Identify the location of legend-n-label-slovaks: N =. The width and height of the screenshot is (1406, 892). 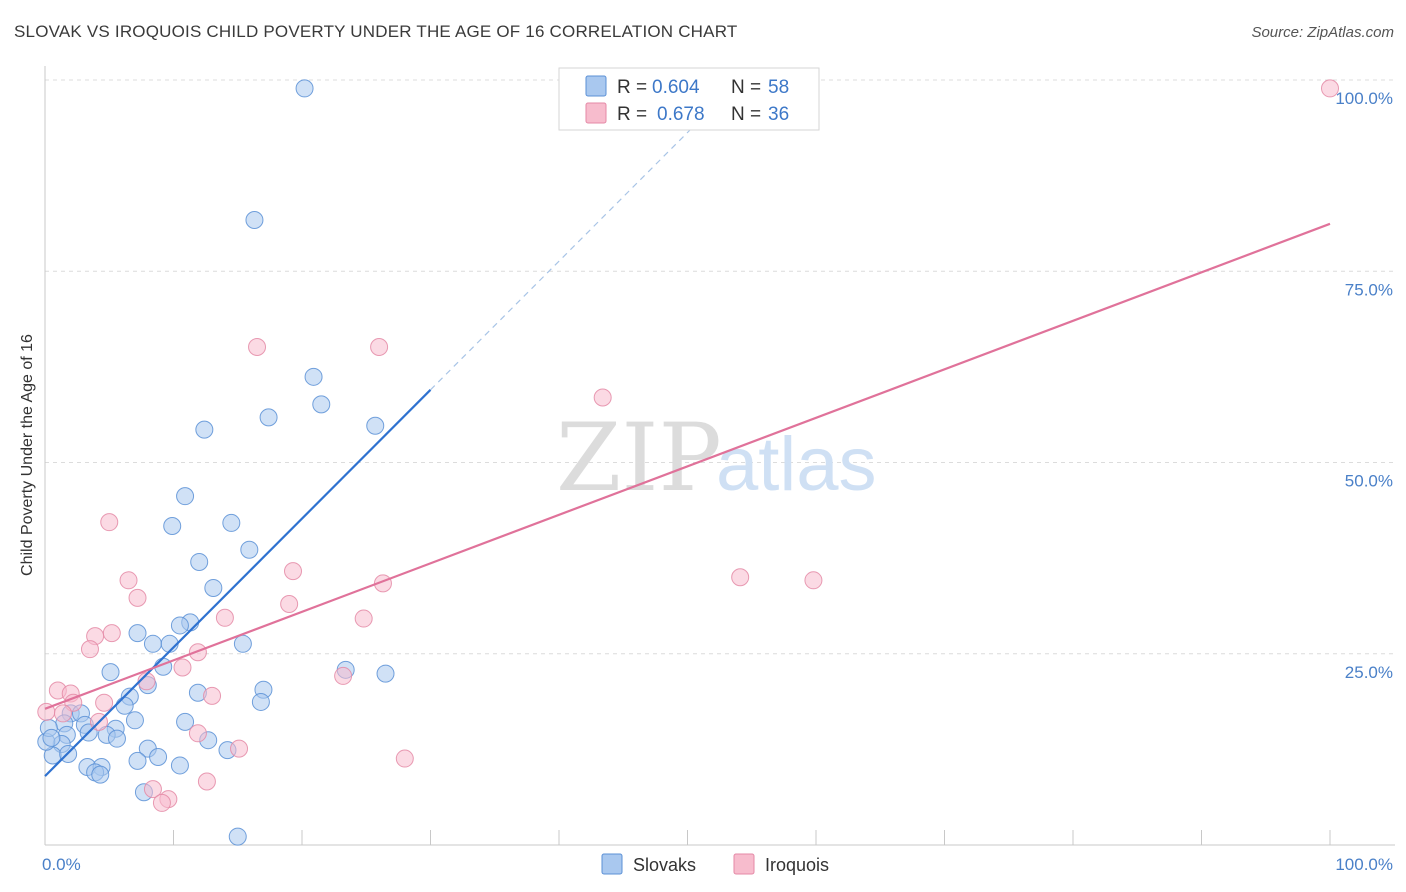
(746, 87).